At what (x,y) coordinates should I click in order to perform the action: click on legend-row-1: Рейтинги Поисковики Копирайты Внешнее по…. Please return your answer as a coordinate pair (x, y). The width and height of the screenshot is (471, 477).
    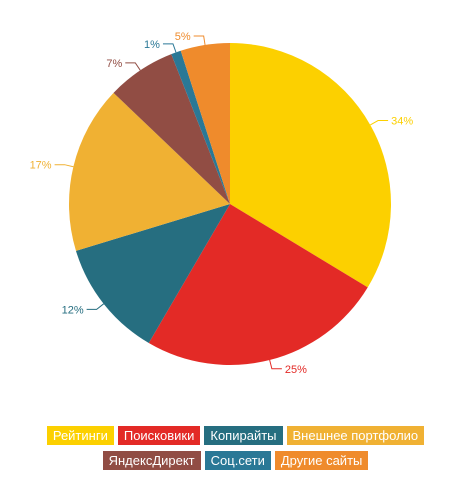
    Looking at the image, I should click on (235, 435).